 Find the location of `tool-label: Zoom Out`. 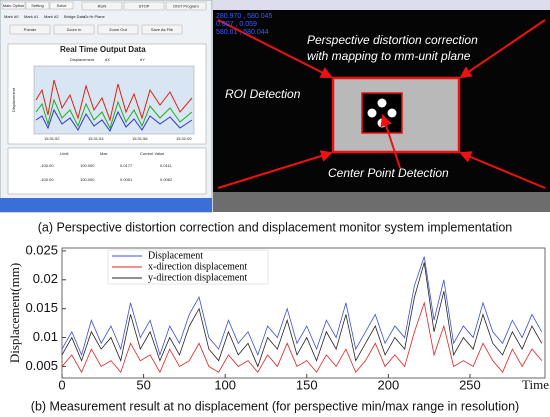

tool-label: Zoom Out is located at coordinates (118, 29).